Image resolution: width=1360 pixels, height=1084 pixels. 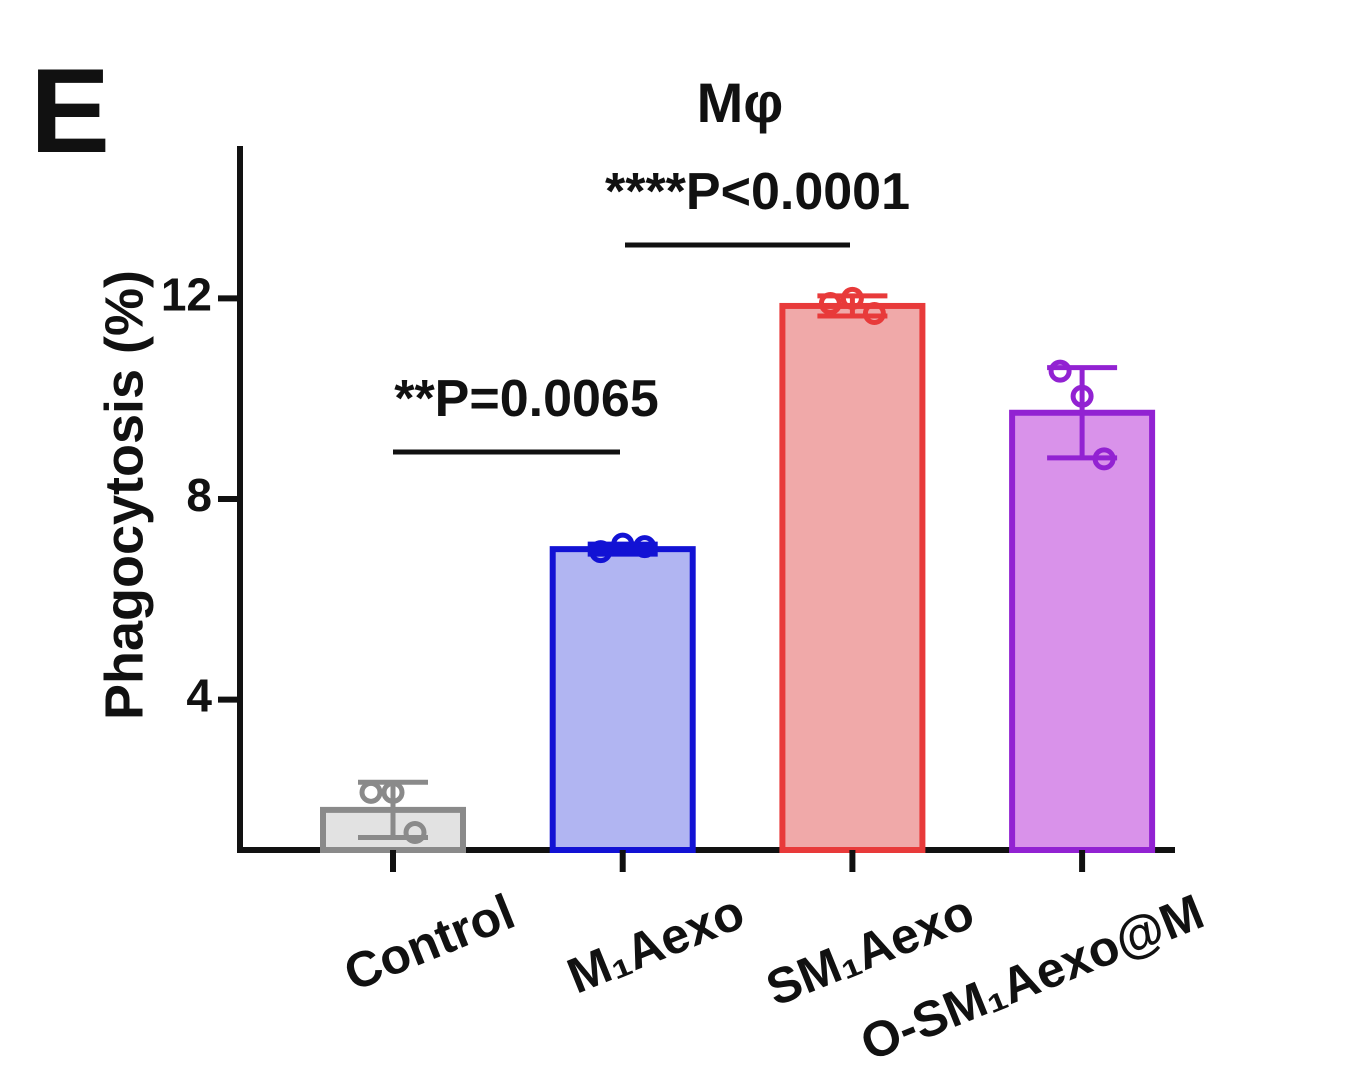 I want to click on x-tick-label: M₁Aexo, so click(x=656, y=943).